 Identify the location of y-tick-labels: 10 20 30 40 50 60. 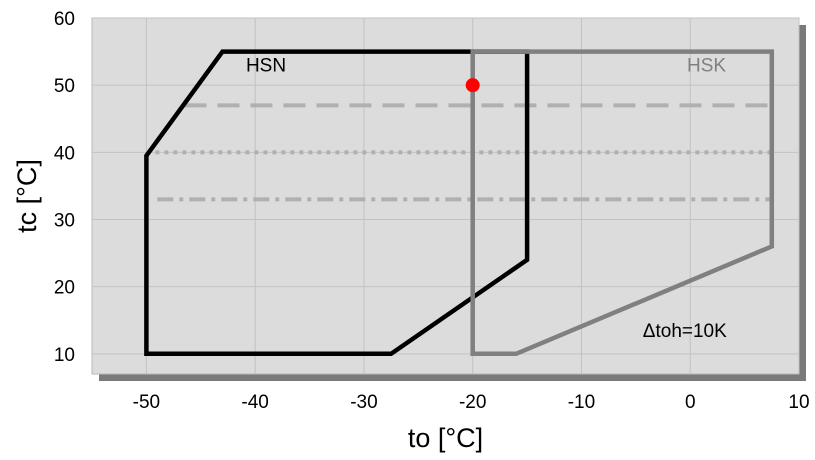
(64, 187).